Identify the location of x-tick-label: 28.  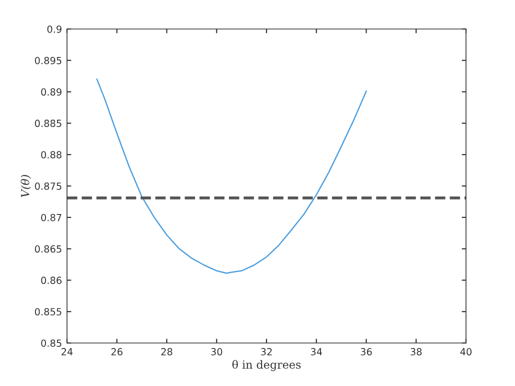
(166, 352).